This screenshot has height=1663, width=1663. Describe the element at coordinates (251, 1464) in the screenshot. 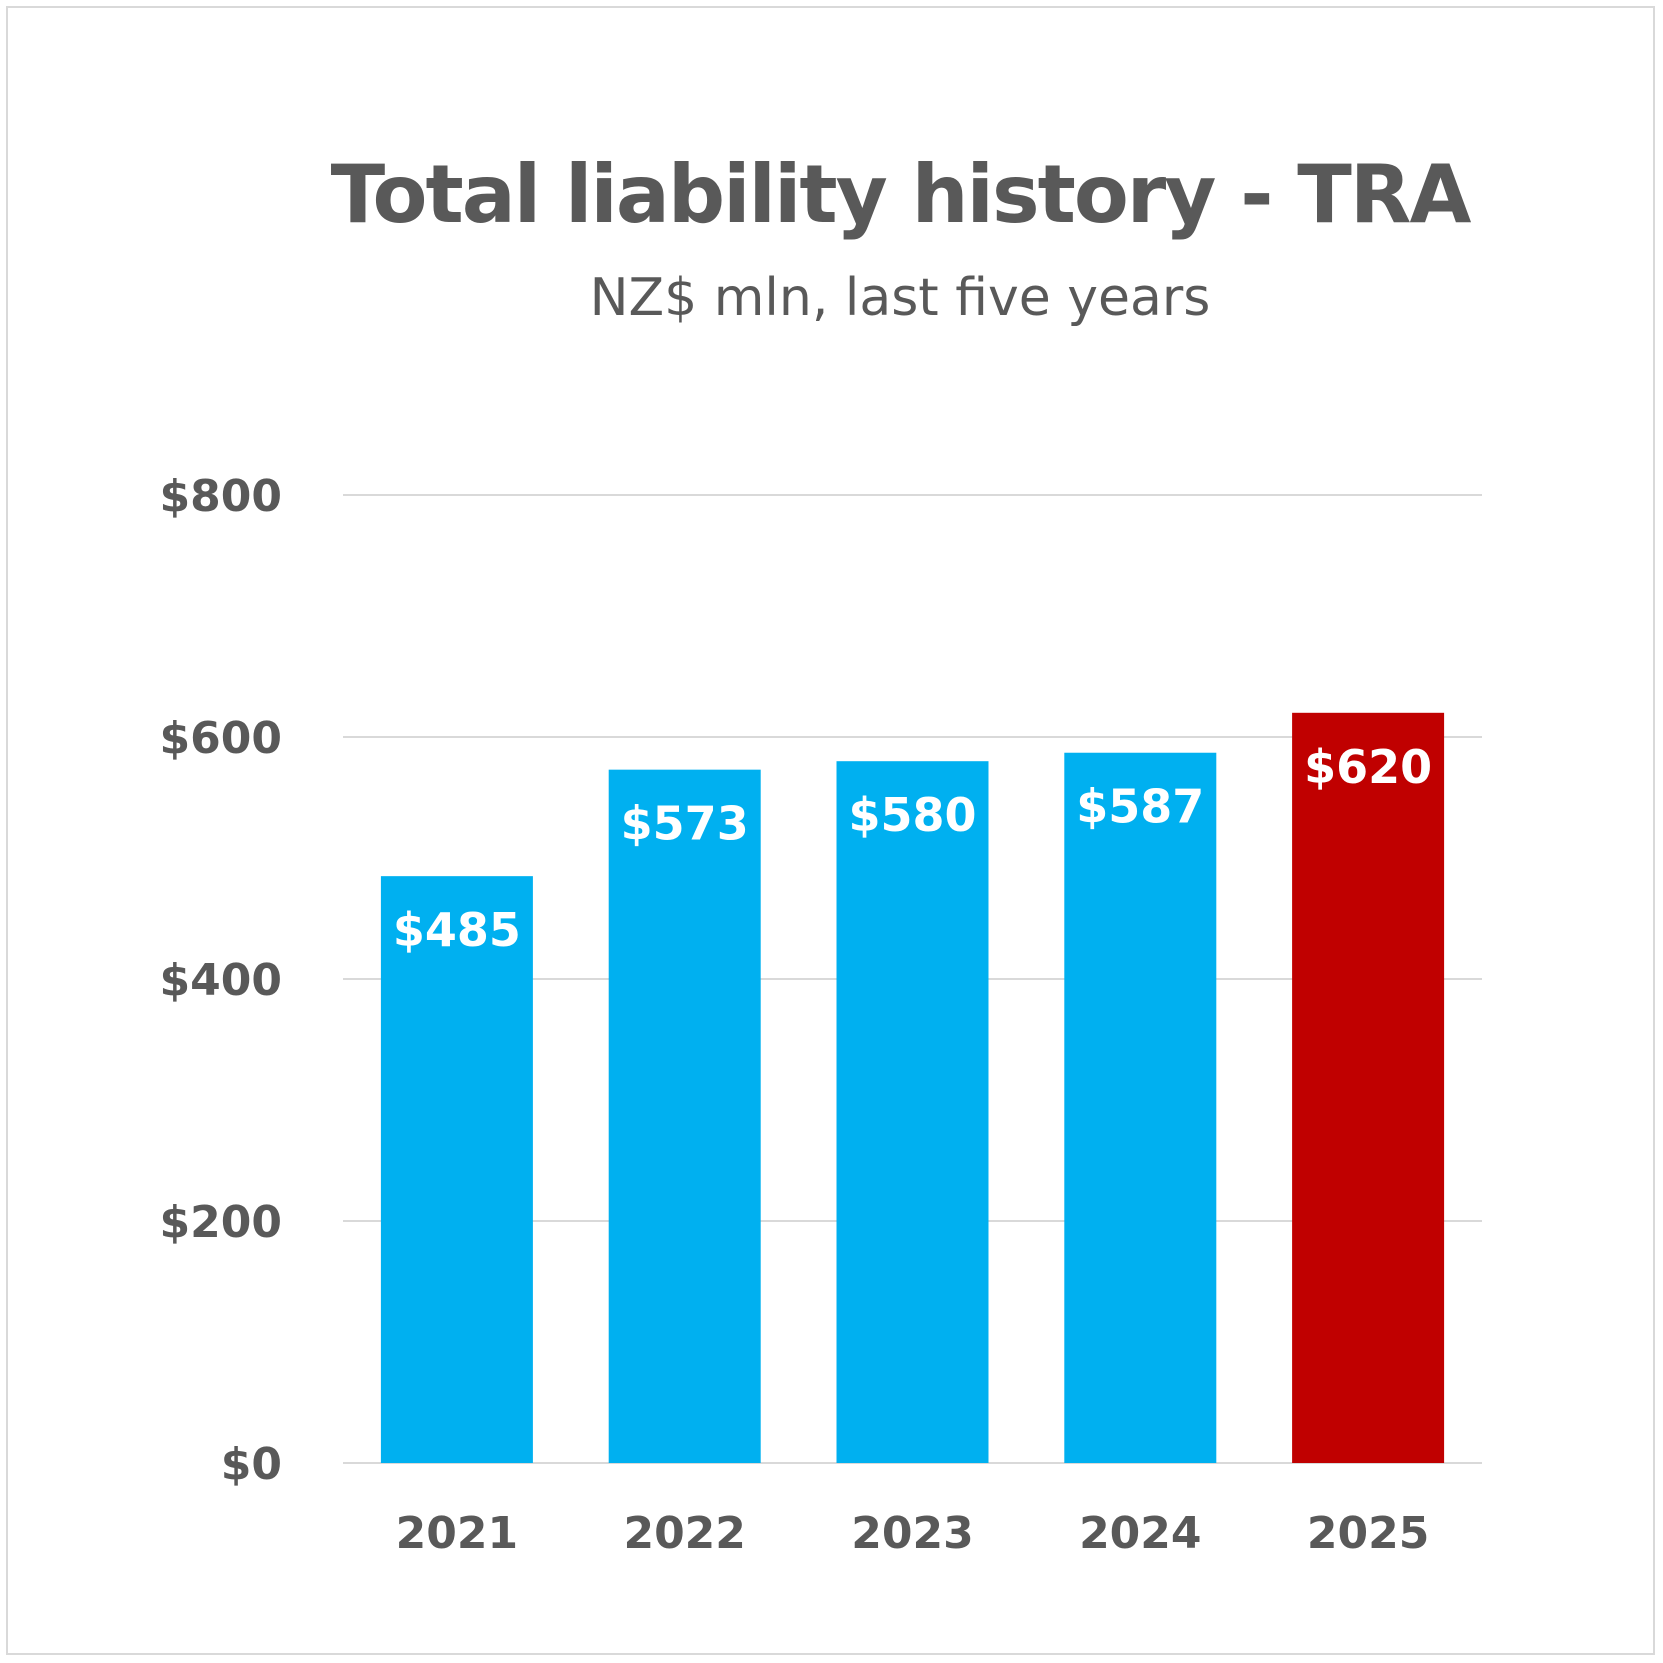

I see `y-tick-label: $0` at that location.